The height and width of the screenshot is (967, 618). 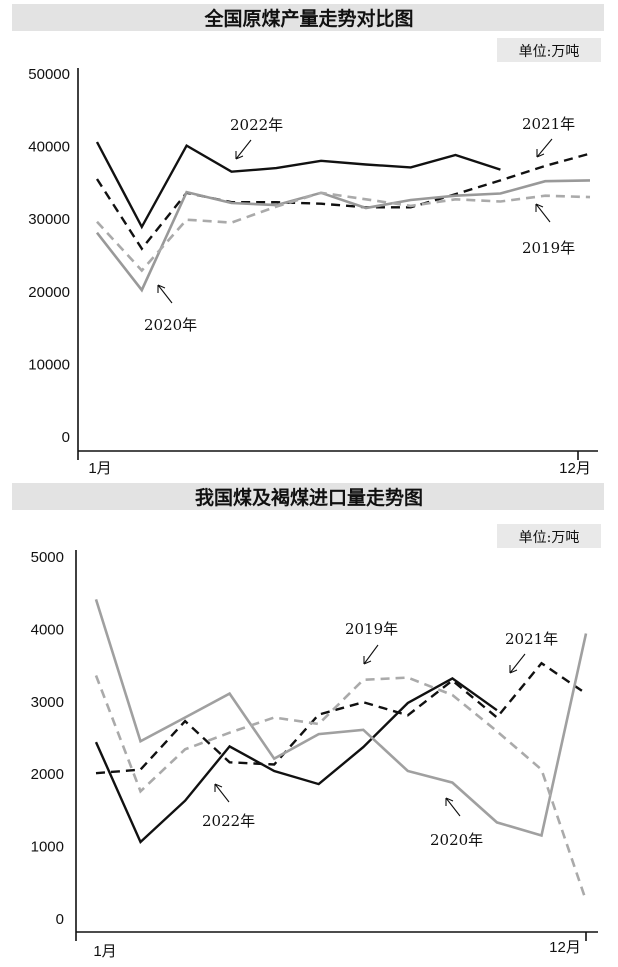 What do you see at coordinates (49, 74) in the screenshot?
I see `y-tick-label: 50000` at bounding box center [49, 74].